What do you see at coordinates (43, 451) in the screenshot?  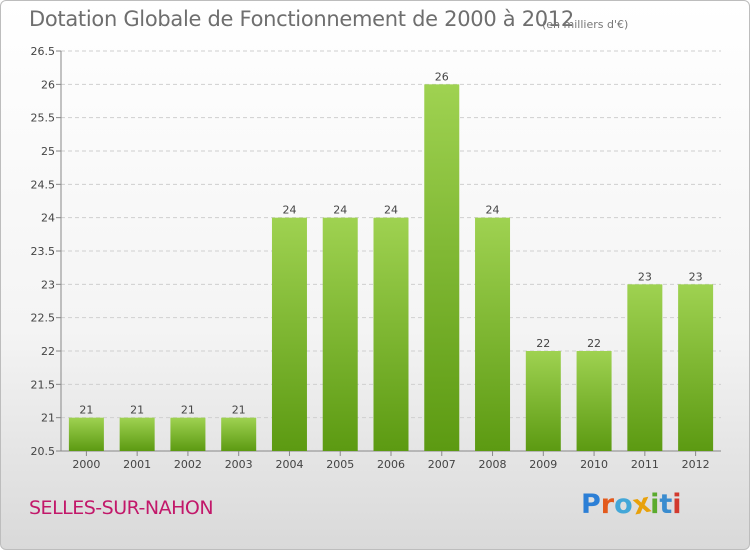 I see `y-tick-label: 20.5` at bounding box center [43, 451].